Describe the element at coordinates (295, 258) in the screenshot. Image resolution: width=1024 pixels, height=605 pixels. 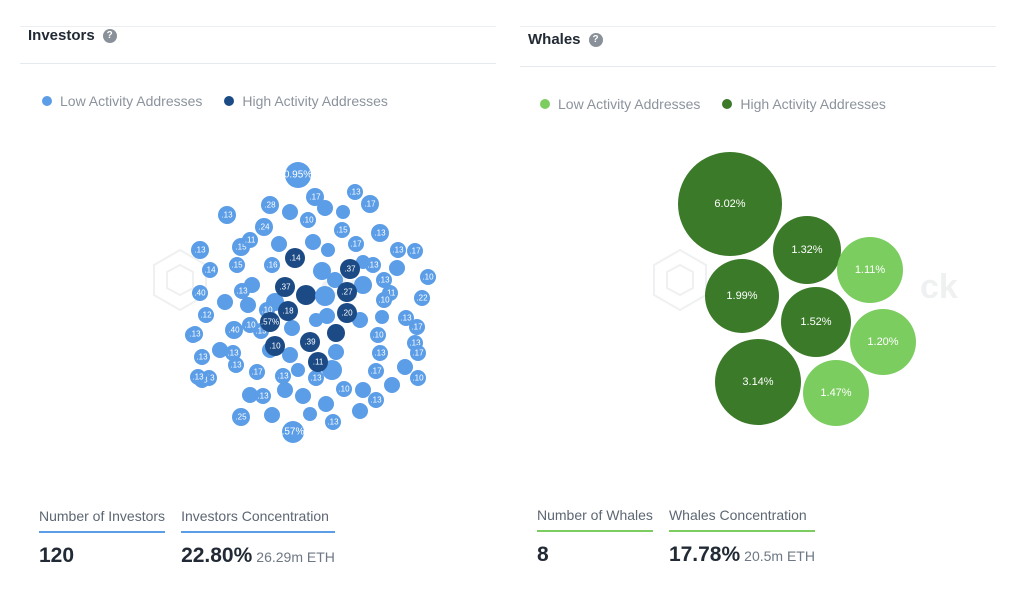
I see `bubble-high-activity: .14` at that location.